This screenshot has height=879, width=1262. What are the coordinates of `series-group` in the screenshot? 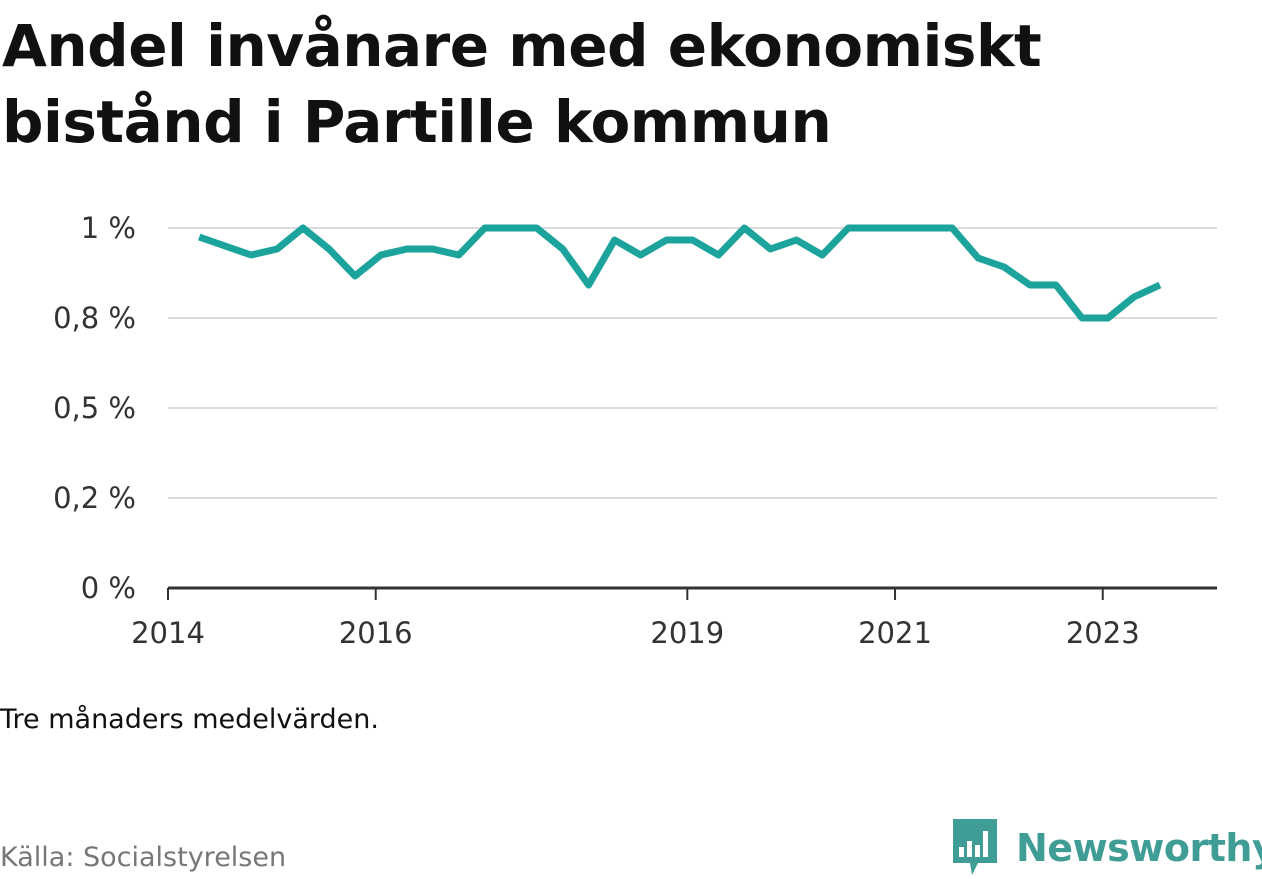 It's located at (680, 273).